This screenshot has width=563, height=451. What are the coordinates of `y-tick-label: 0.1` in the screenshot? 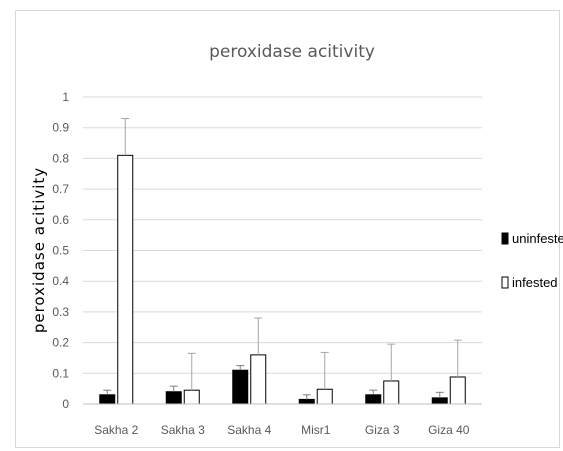 It's located at (60, 373).